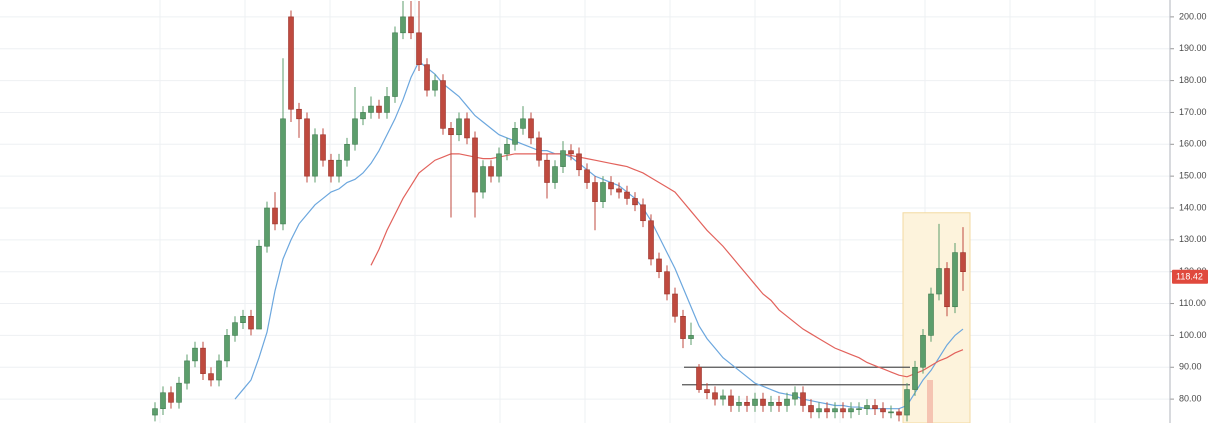  Describe the element at coordinates (1193, 48) in the screenshot. I see `y-tick-label: 190.00` at that location.